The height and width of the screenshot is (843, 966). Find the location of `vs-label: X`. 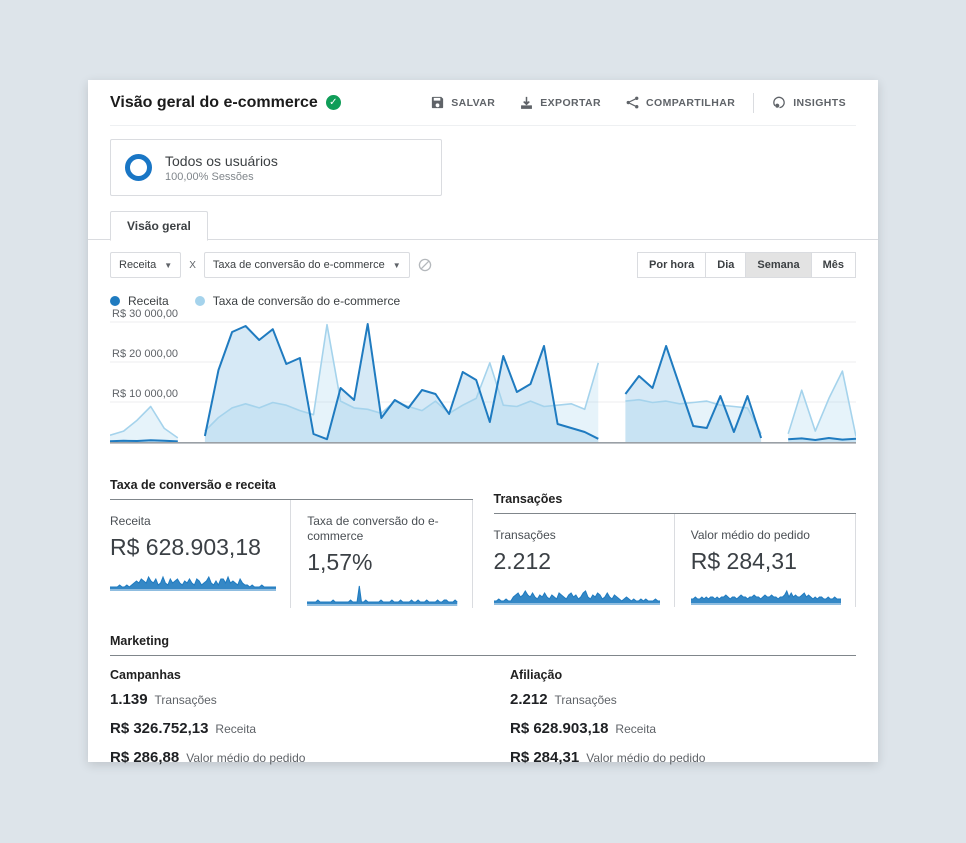

vs-label: X is located at coordinates (192, 265).